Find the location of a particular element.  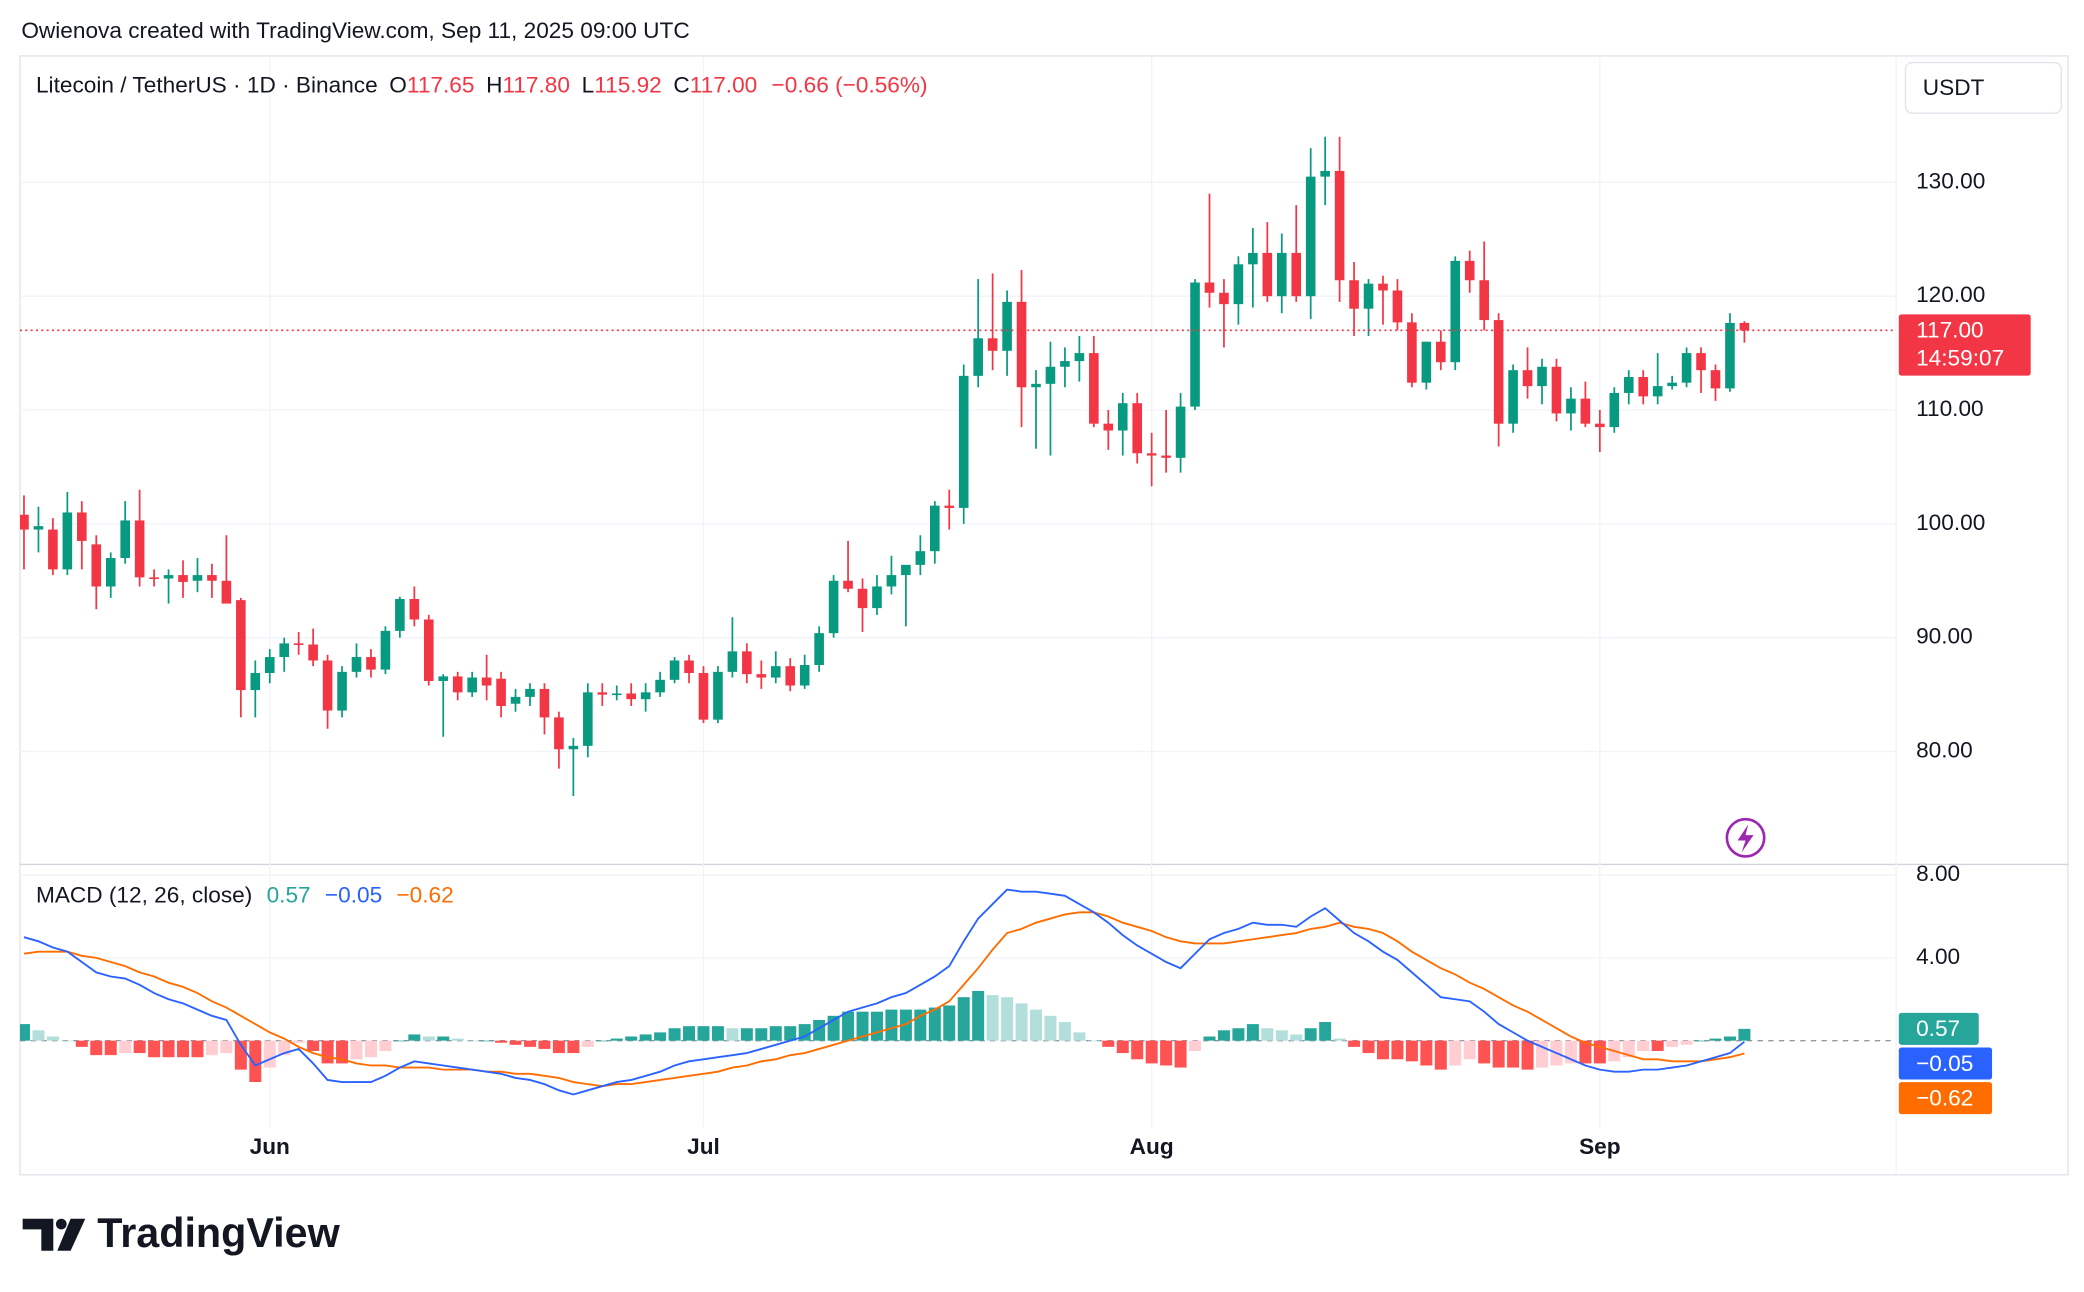

y-tick-label: 80.00 is located at coordinates (1944, 750).